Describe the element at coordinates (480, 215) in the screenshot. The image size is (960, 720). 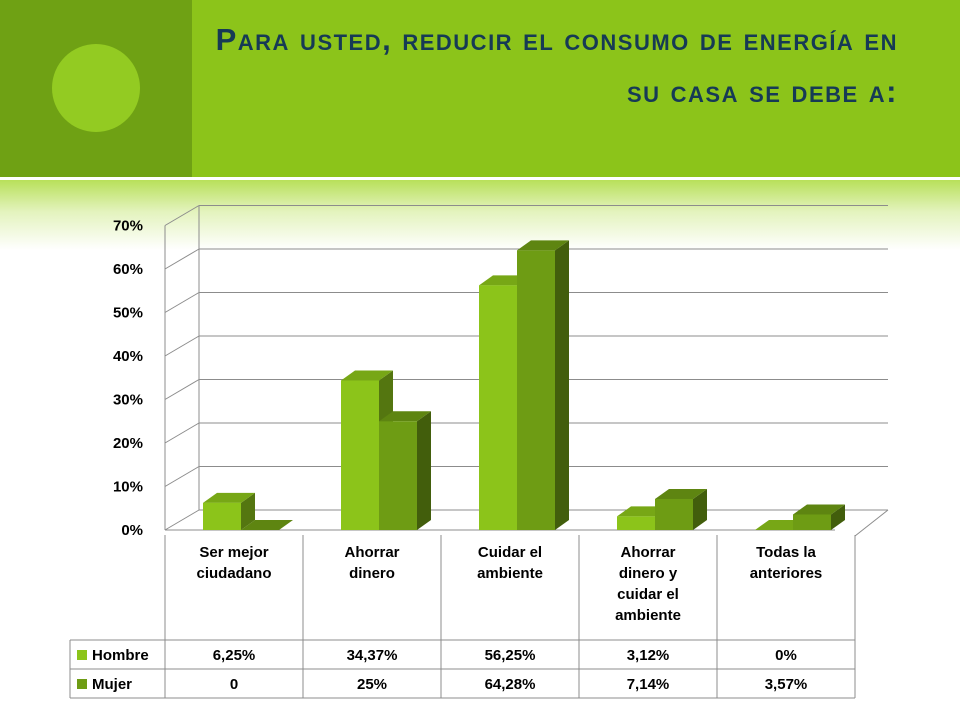
I see `banner-gradient` at that location.